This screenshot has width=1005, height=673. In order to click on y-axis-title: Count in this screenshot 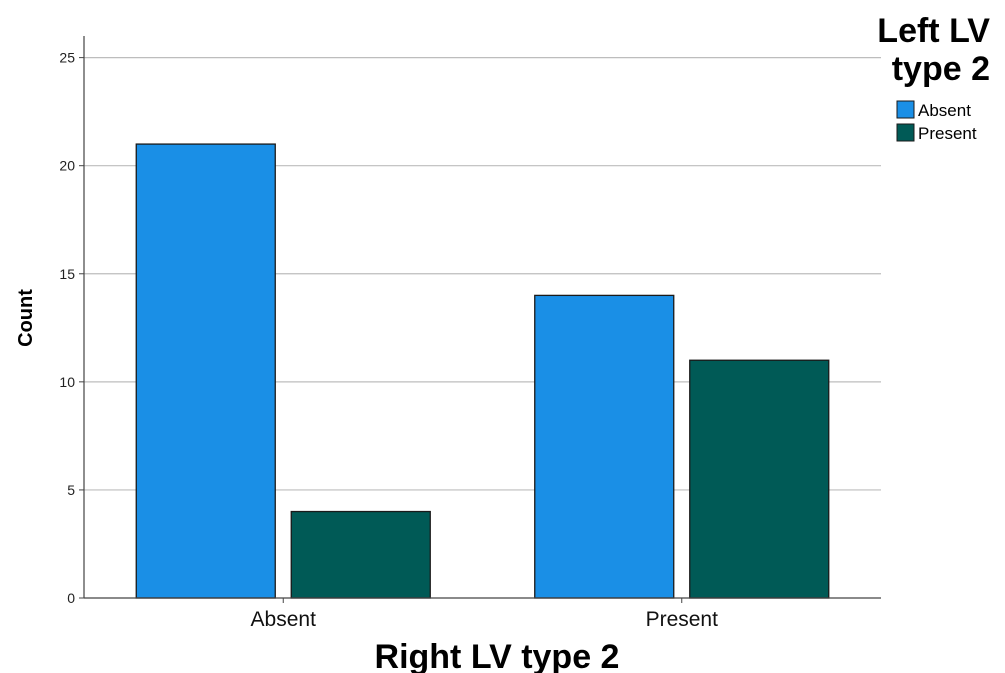, I will do `click(26, 318)`.